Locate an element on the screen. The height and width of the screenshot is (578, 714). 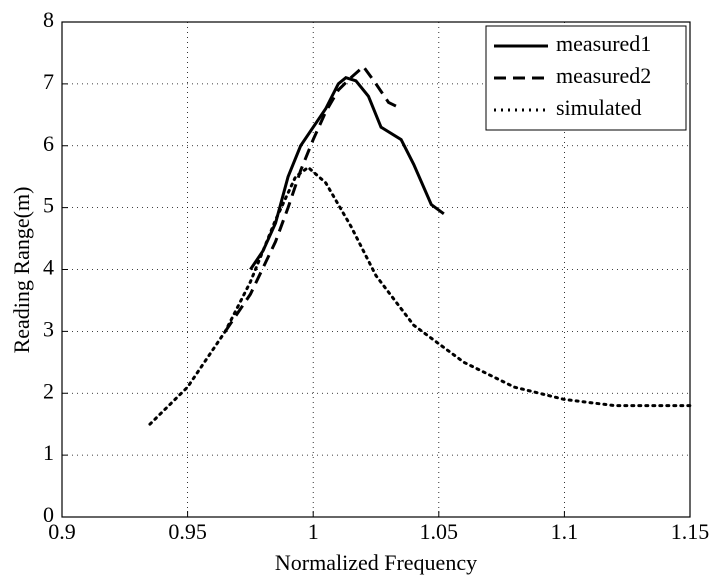
y-tick-label: 4 is located at coordinates (48, 267).